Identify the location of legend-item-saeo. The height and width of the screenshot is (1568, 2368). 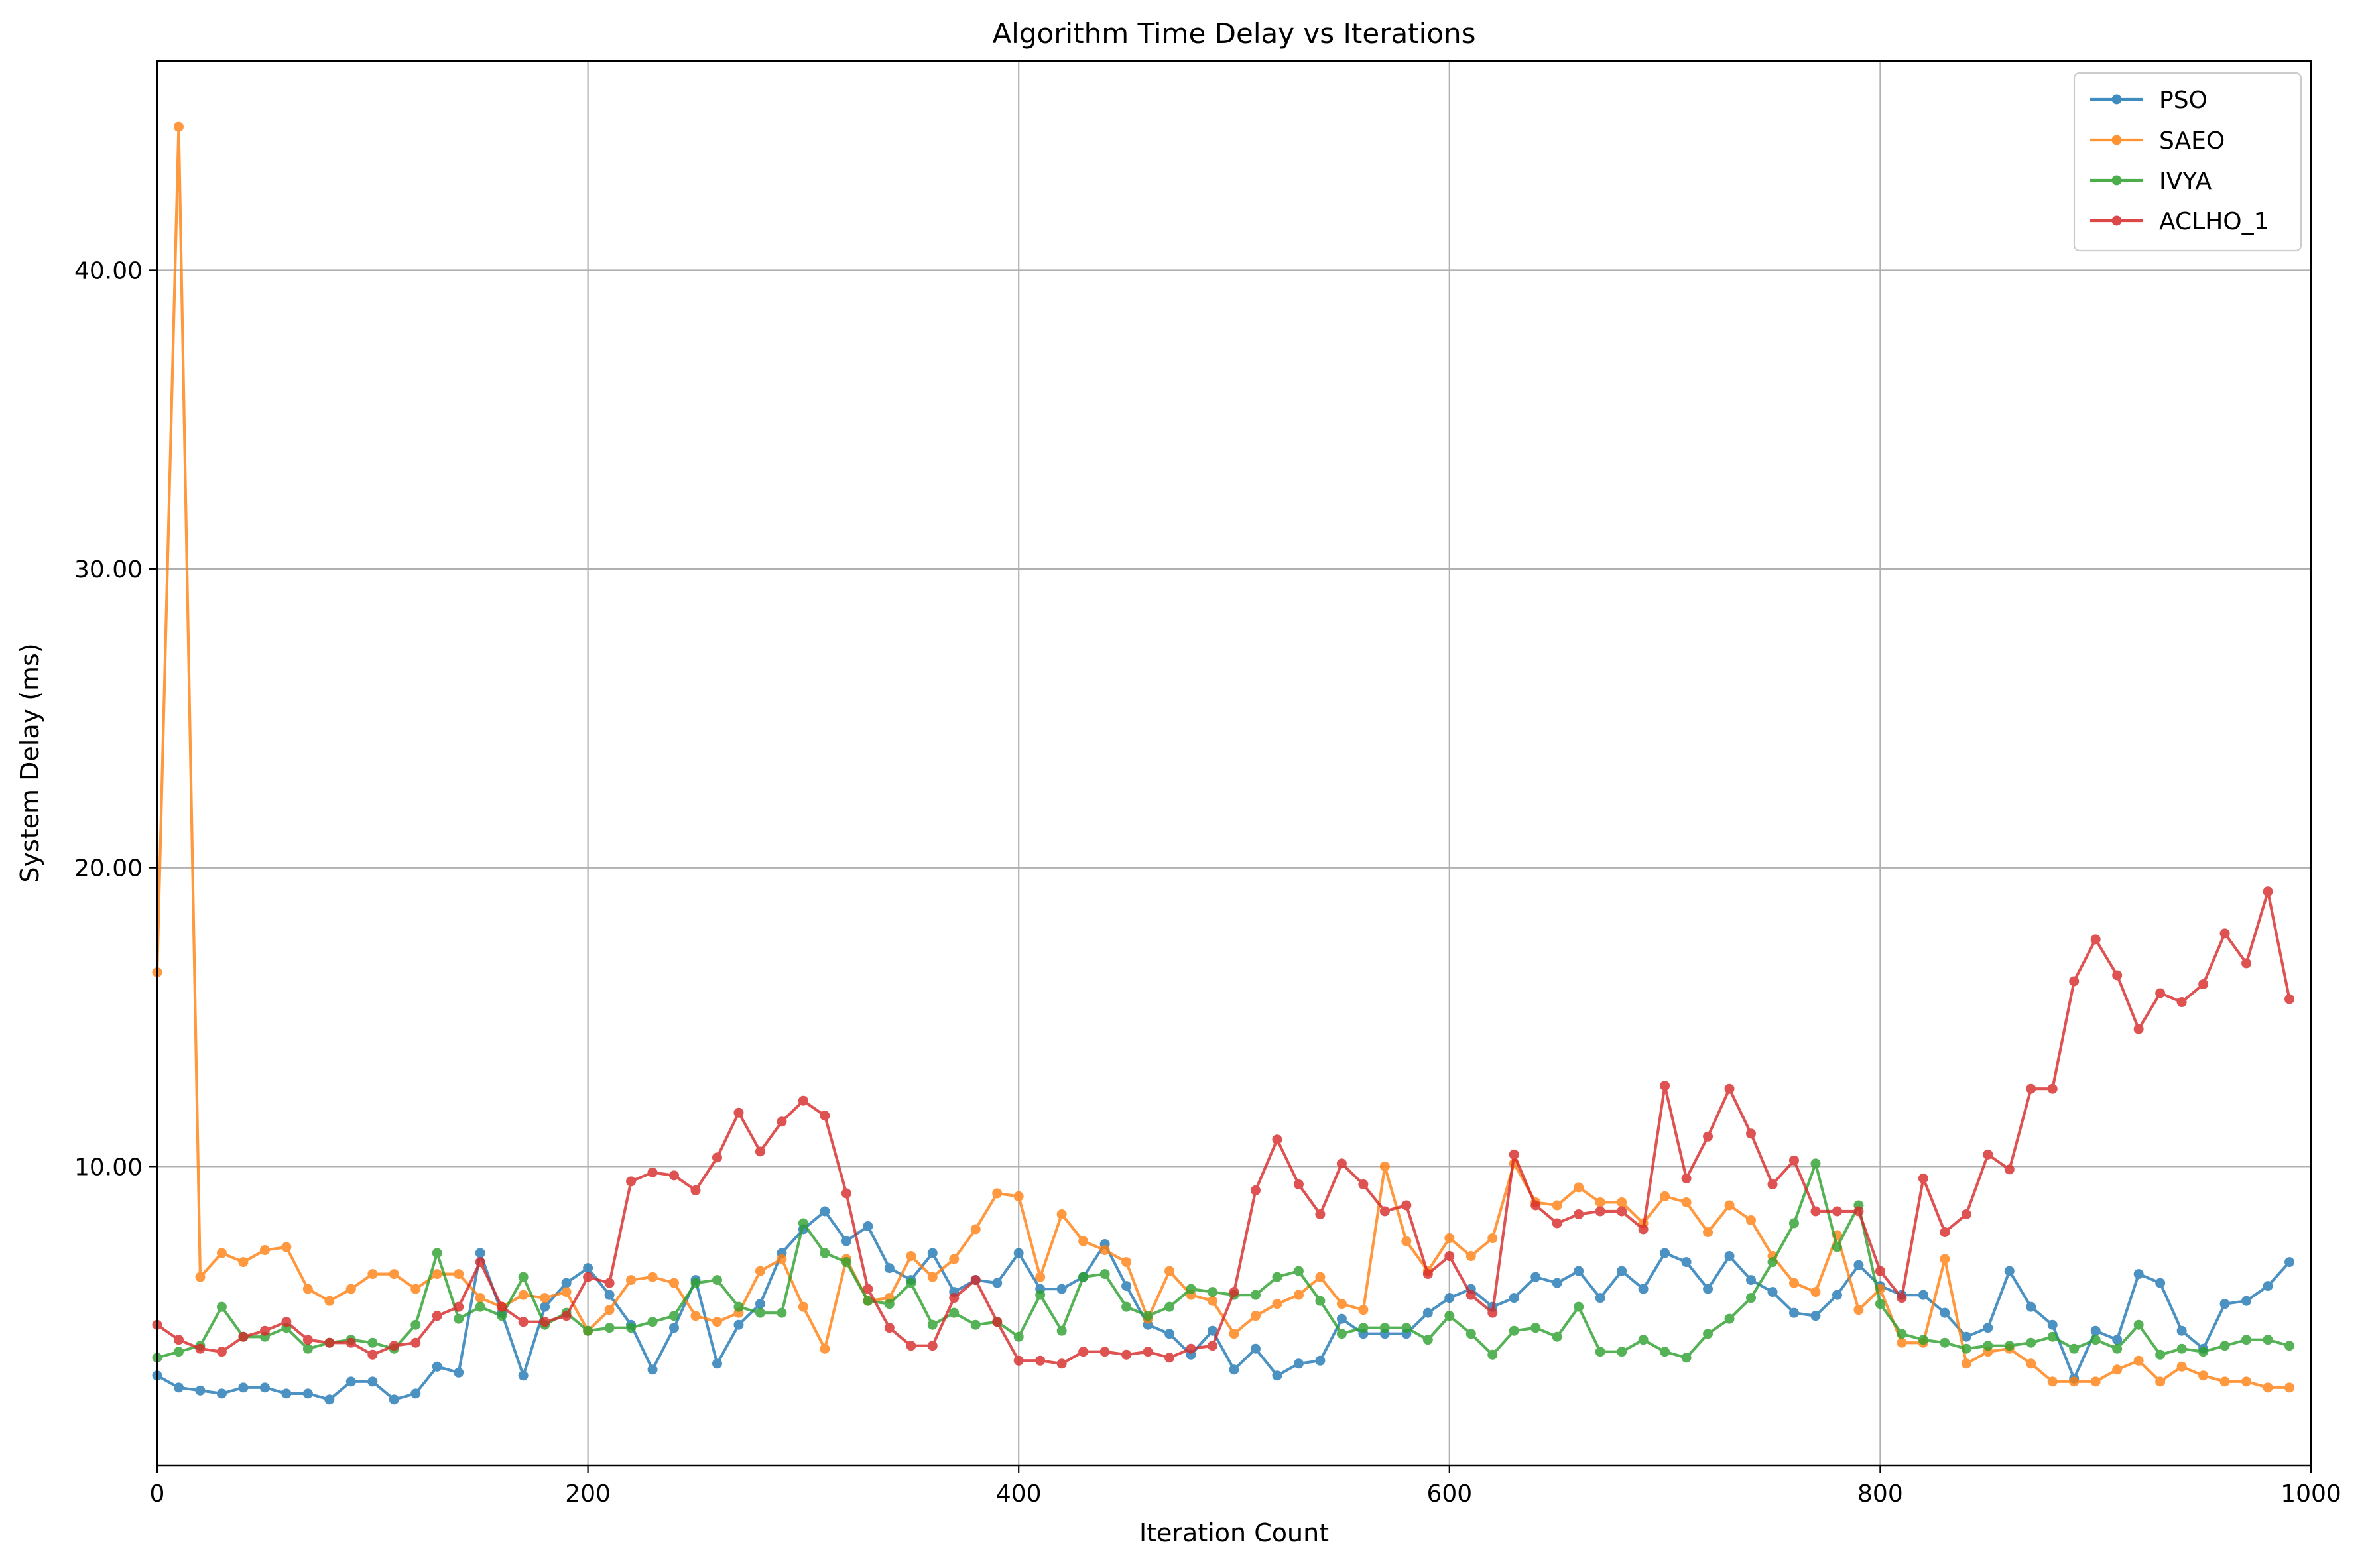
(2116, 140).